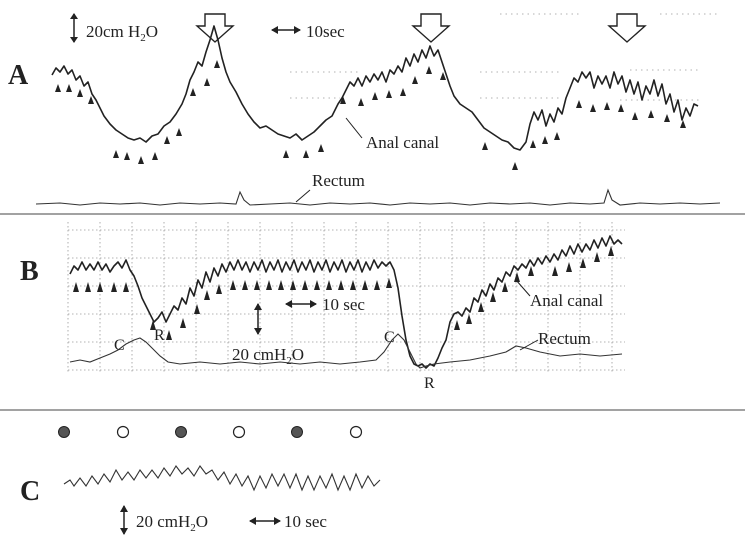  What do you see at coordinates (343, 293) in the screenshot?
I see `peak-markers-b` at bounding box center [343, 293].